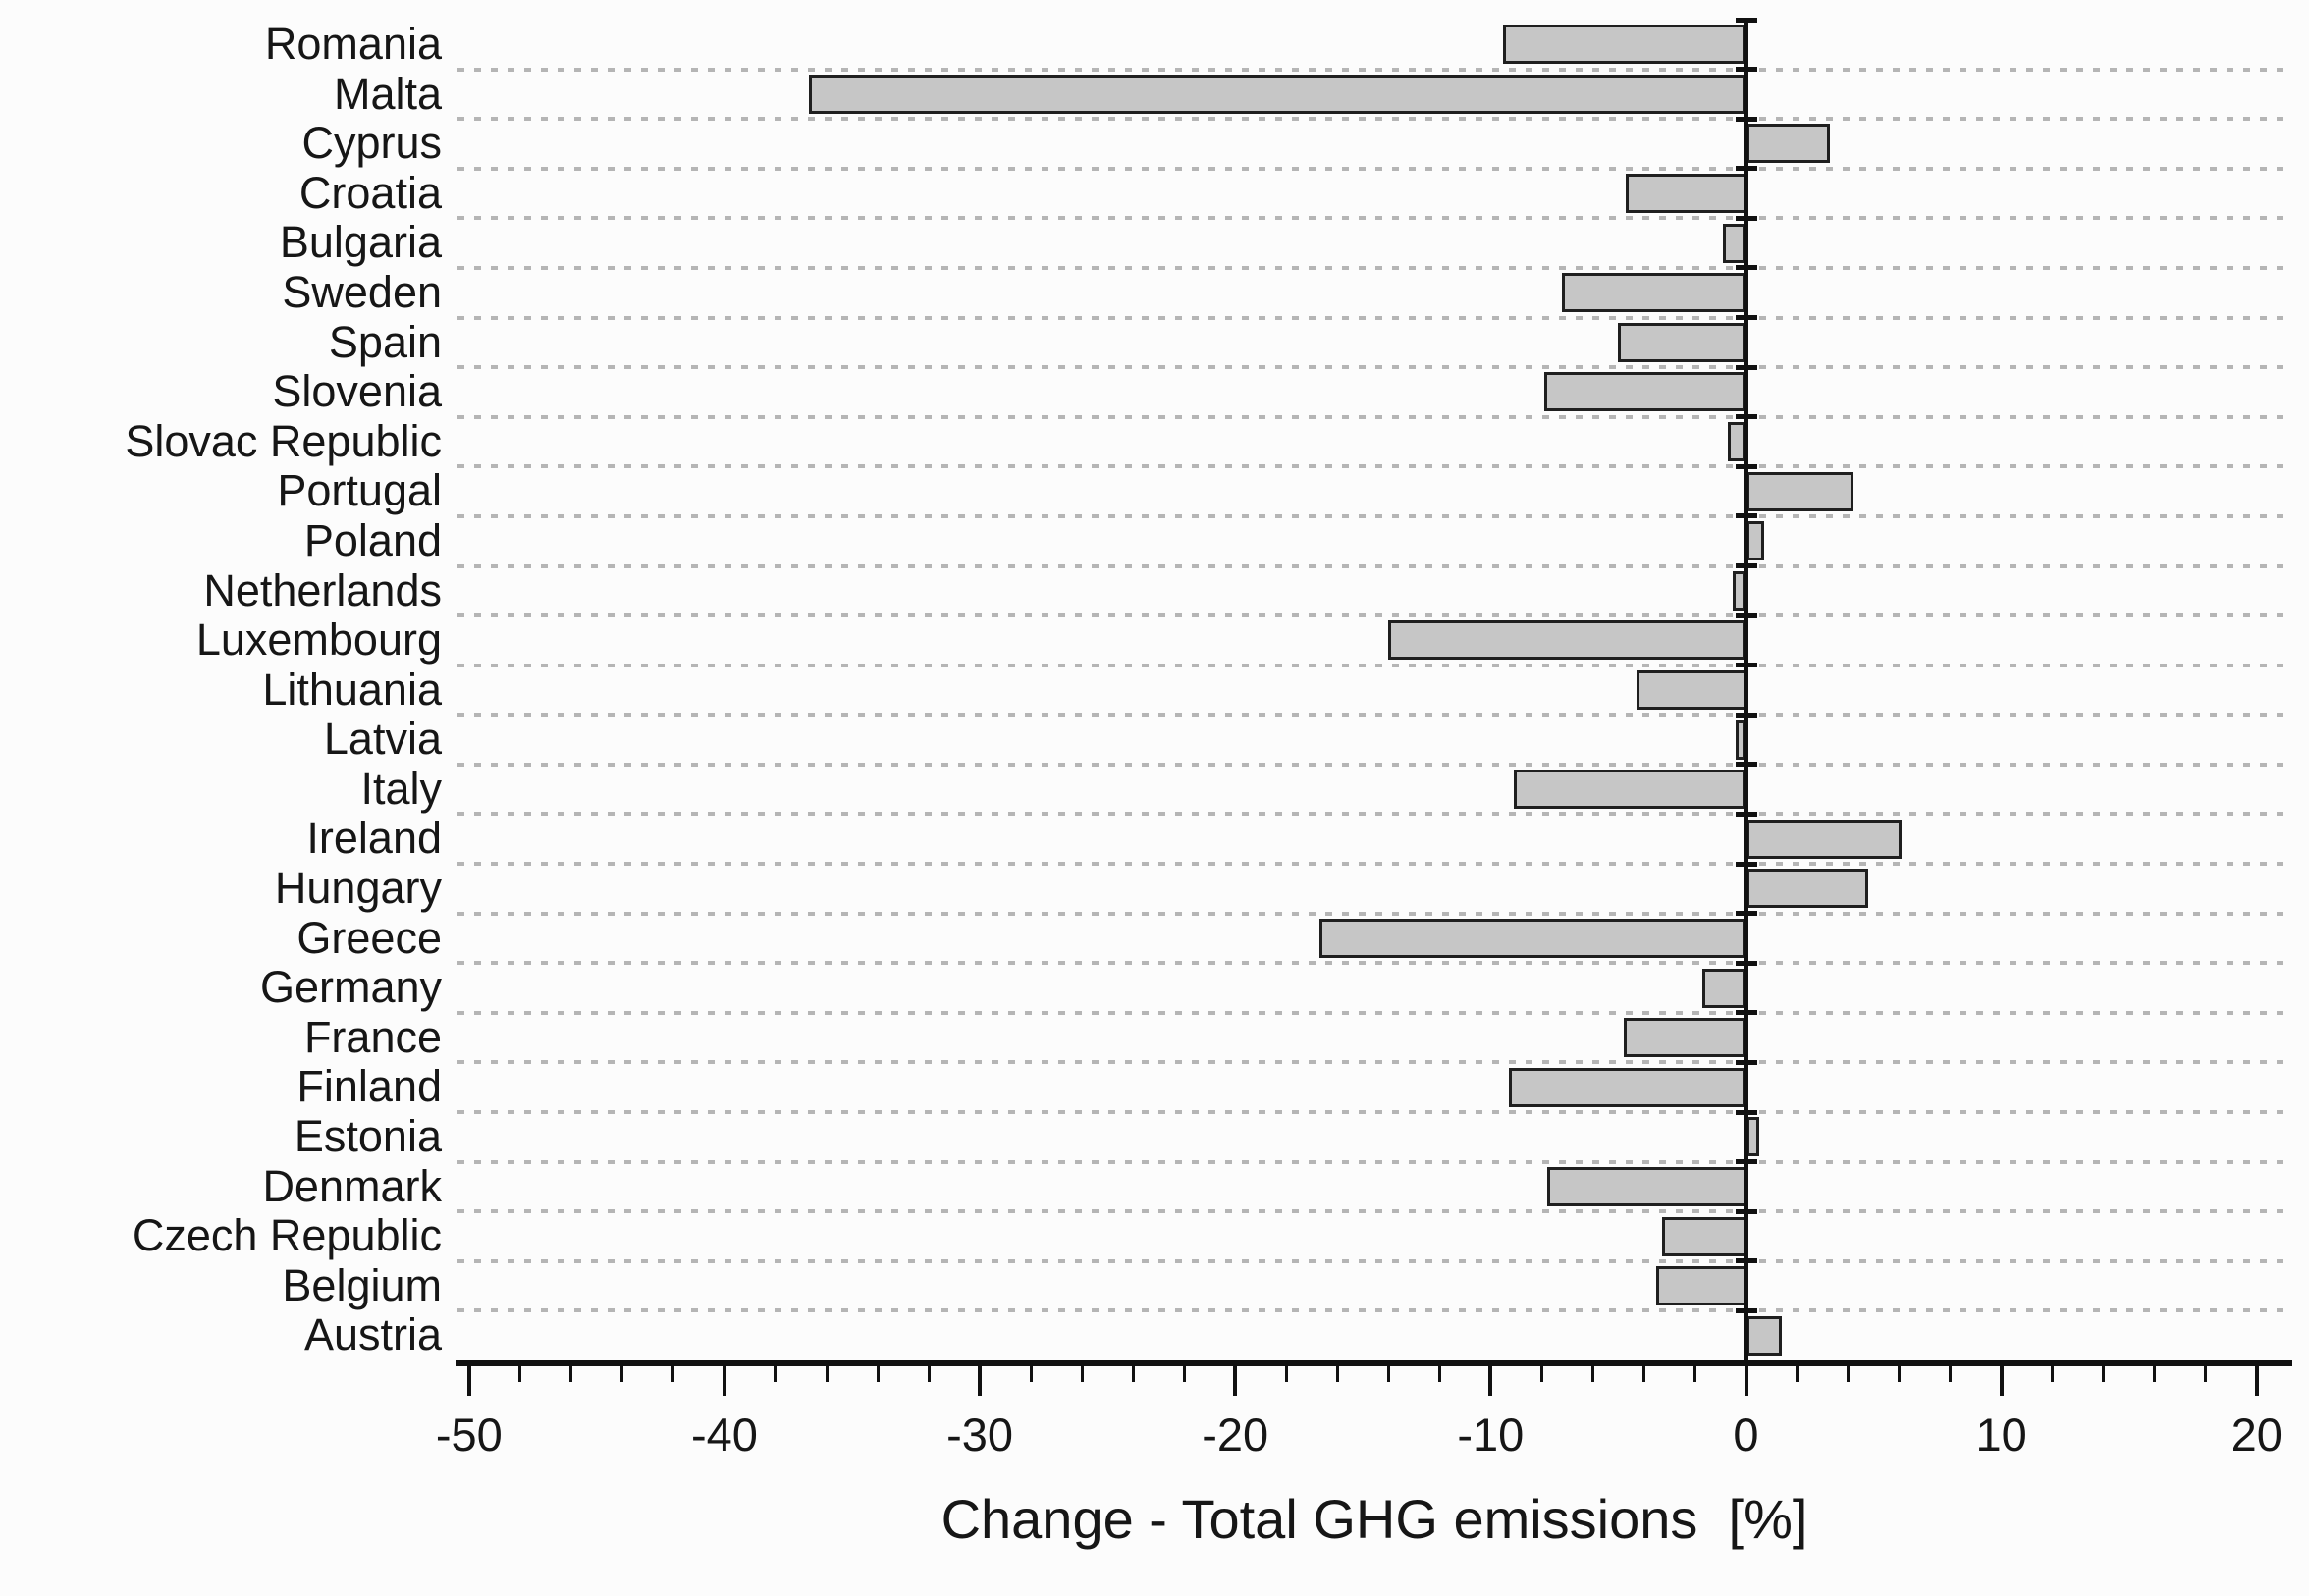 The width and height of the screenshot is (2309, 1596). I want to click on x-axis-tick-label: -40, so click(724, 1435).